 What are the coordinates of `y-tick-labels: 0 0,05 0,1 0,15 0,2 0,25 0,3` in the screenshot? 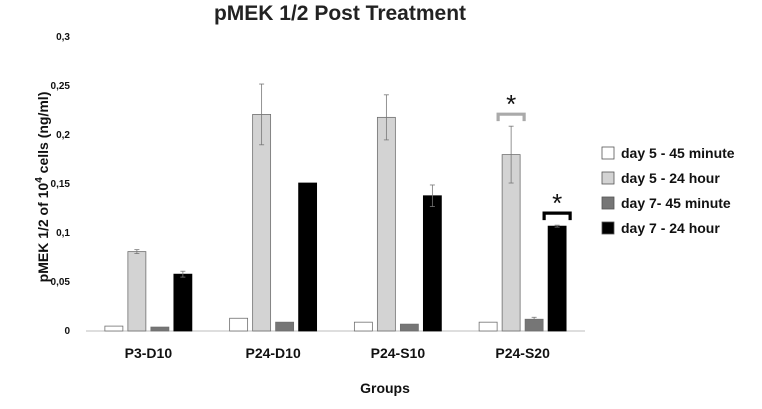 It's located at (61, 184).